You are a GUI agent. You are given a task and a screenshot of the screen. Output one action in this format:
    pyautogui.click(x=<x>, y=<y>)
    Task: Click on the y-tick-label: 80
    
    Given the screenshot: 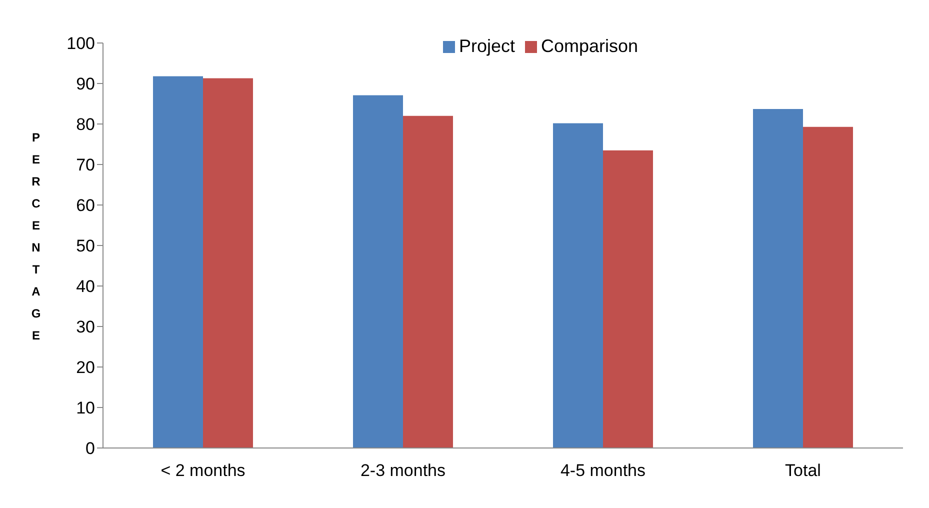 What is the action you would take?
    pyautogui.click(x=85, y=124)
    